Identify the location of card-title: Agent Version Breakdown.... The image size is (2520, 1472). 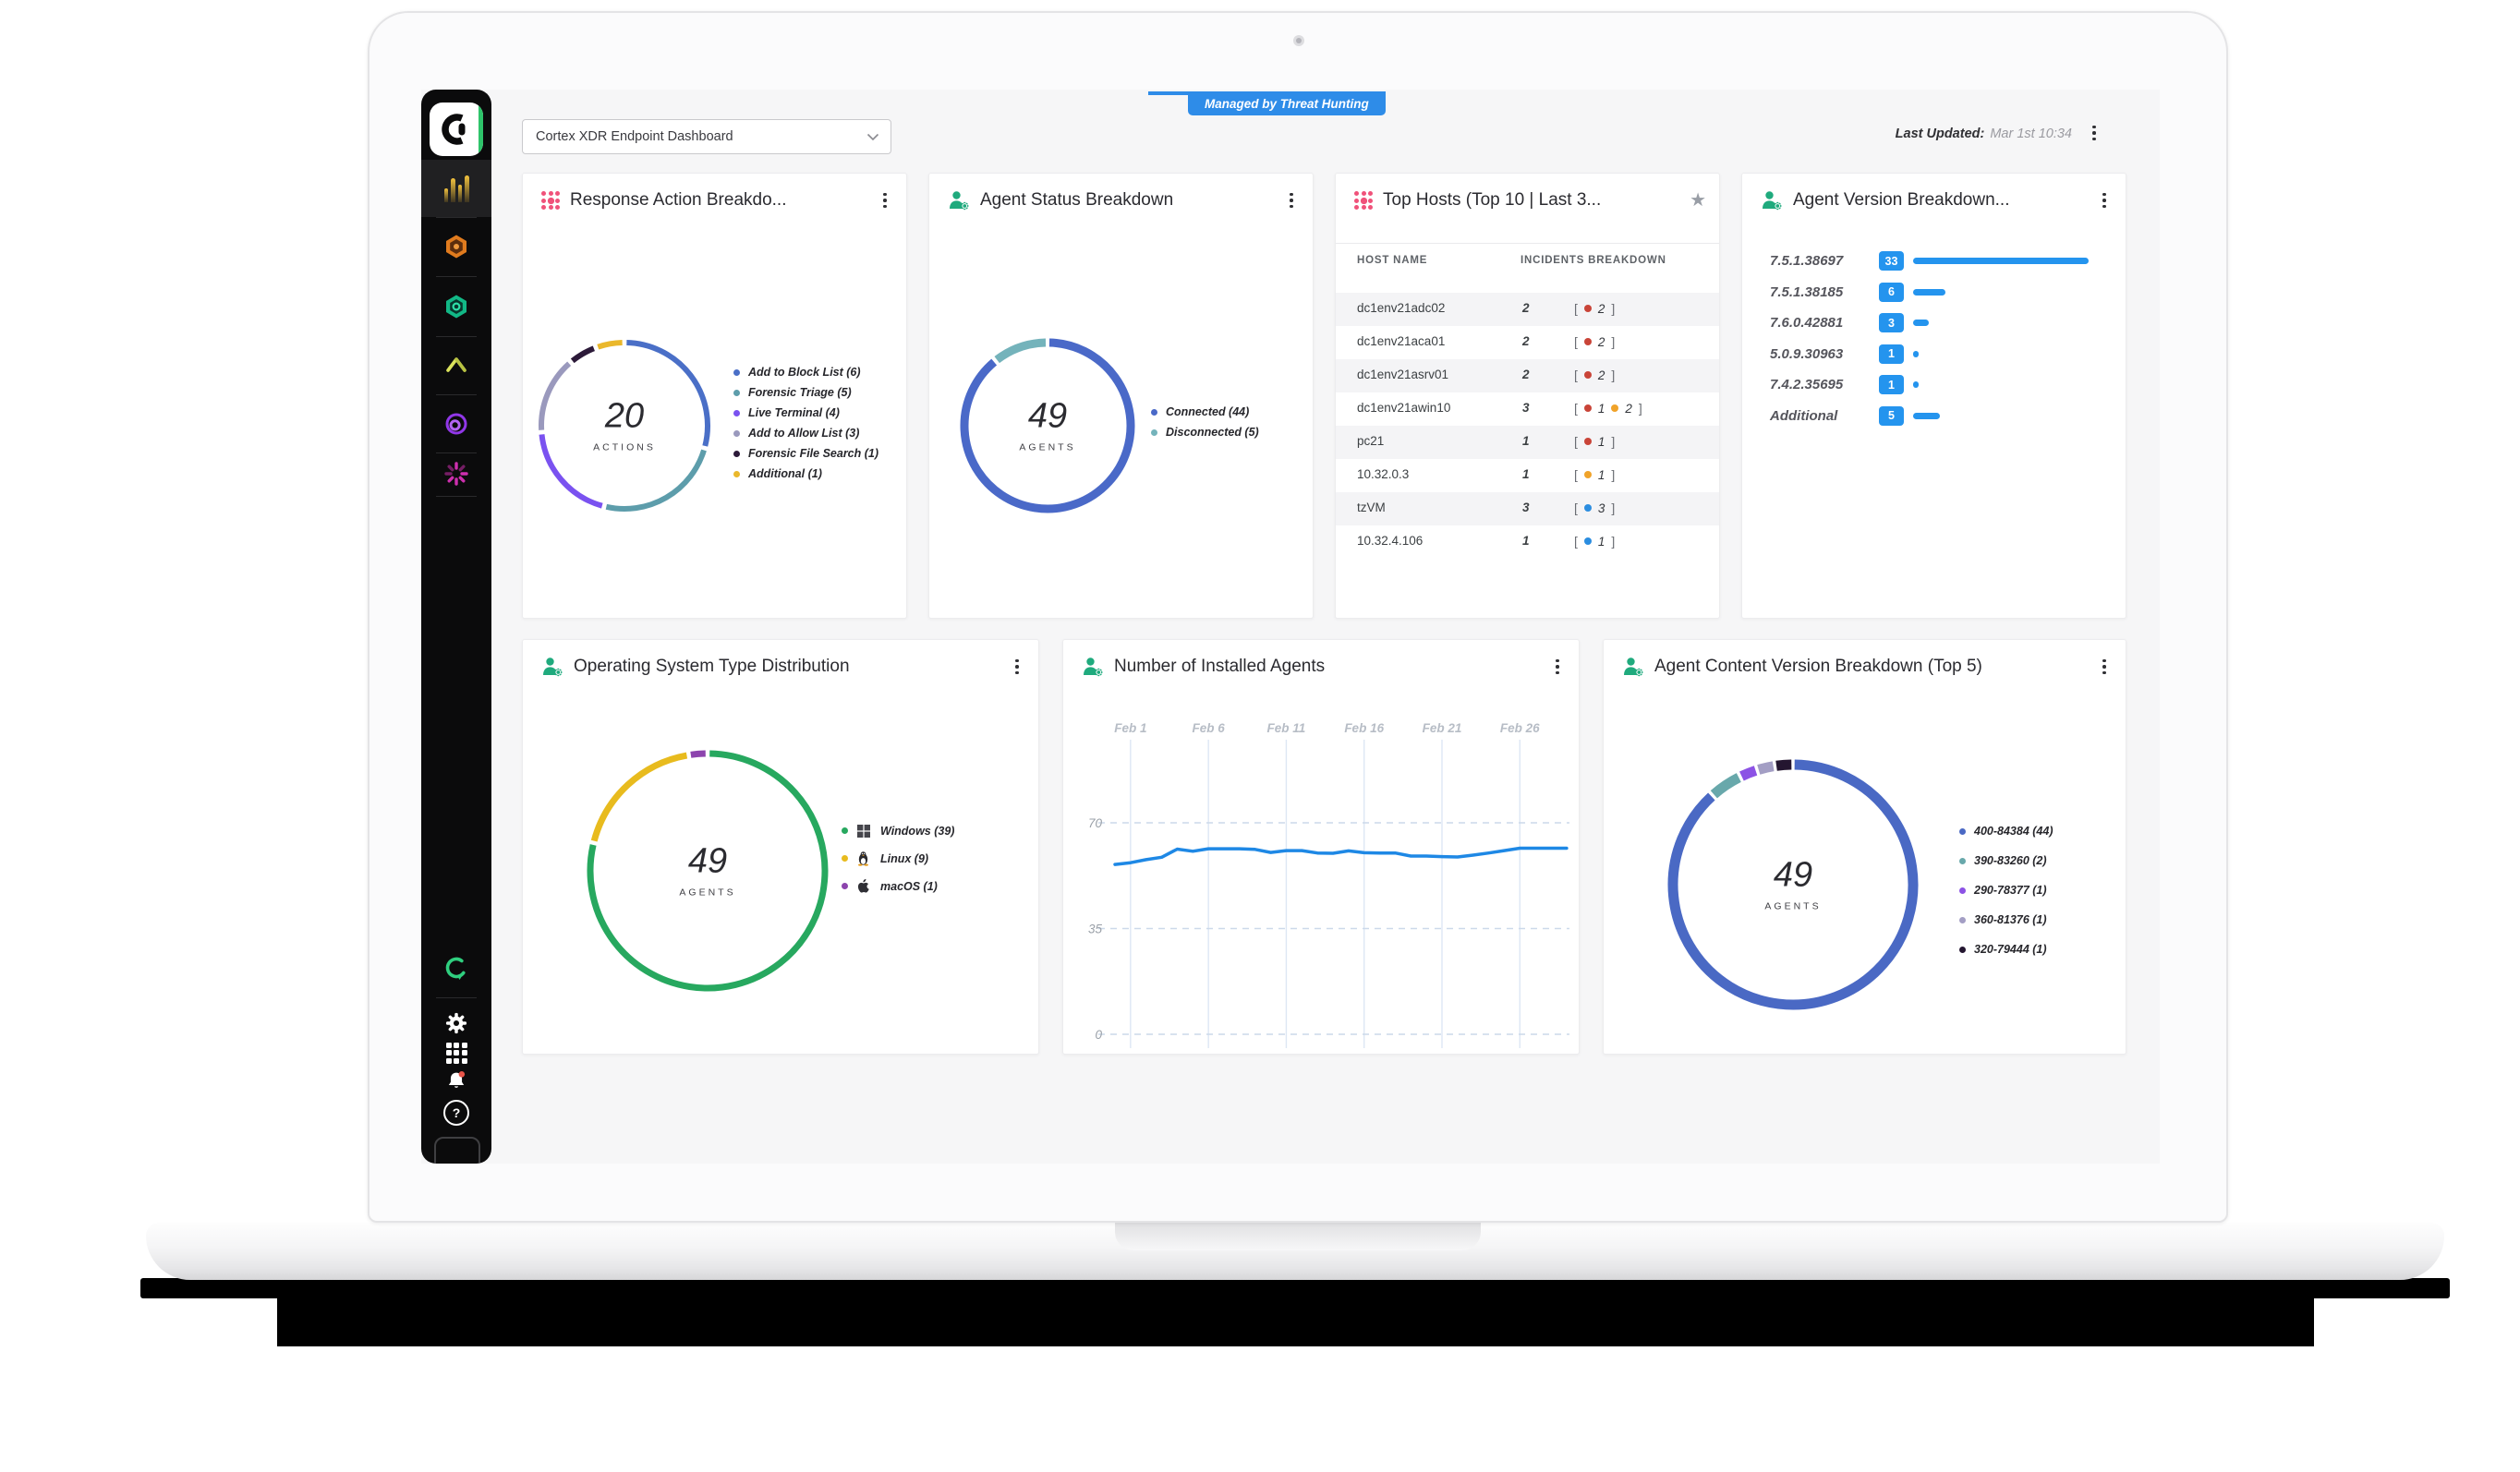
(1901, 200).